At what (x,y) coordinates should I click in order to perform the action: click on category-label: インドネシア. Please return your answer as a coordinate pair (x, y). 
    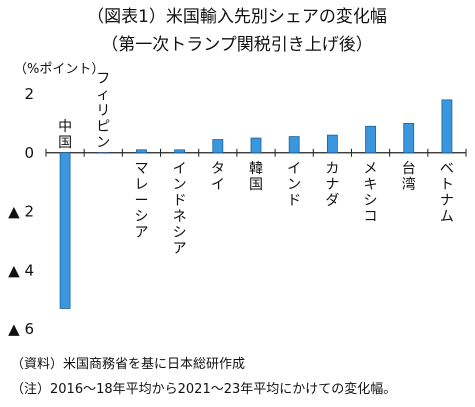
    Looking at the image, I should click on (180, 209).